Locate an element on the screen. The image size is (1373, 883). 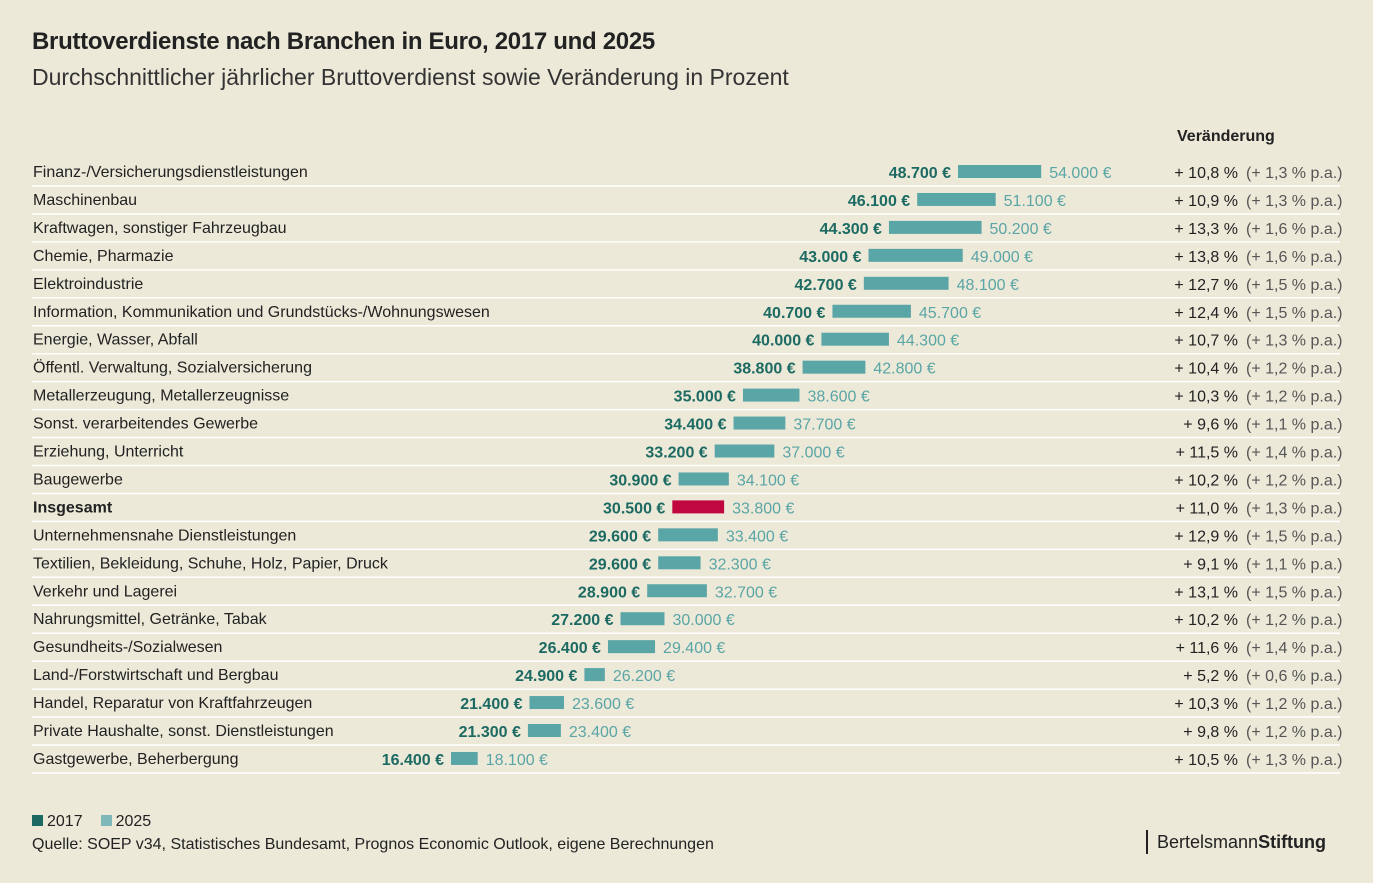
change-percent: + 12,7 % is located at coordinates (1206, 285).